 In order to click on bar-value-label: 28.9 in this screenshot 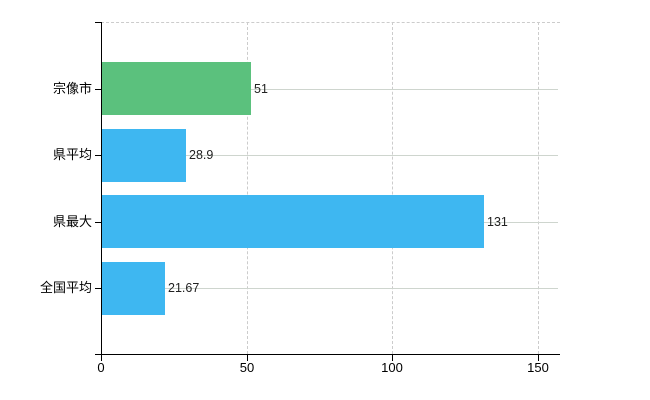, I will do `click(201, 155)`.